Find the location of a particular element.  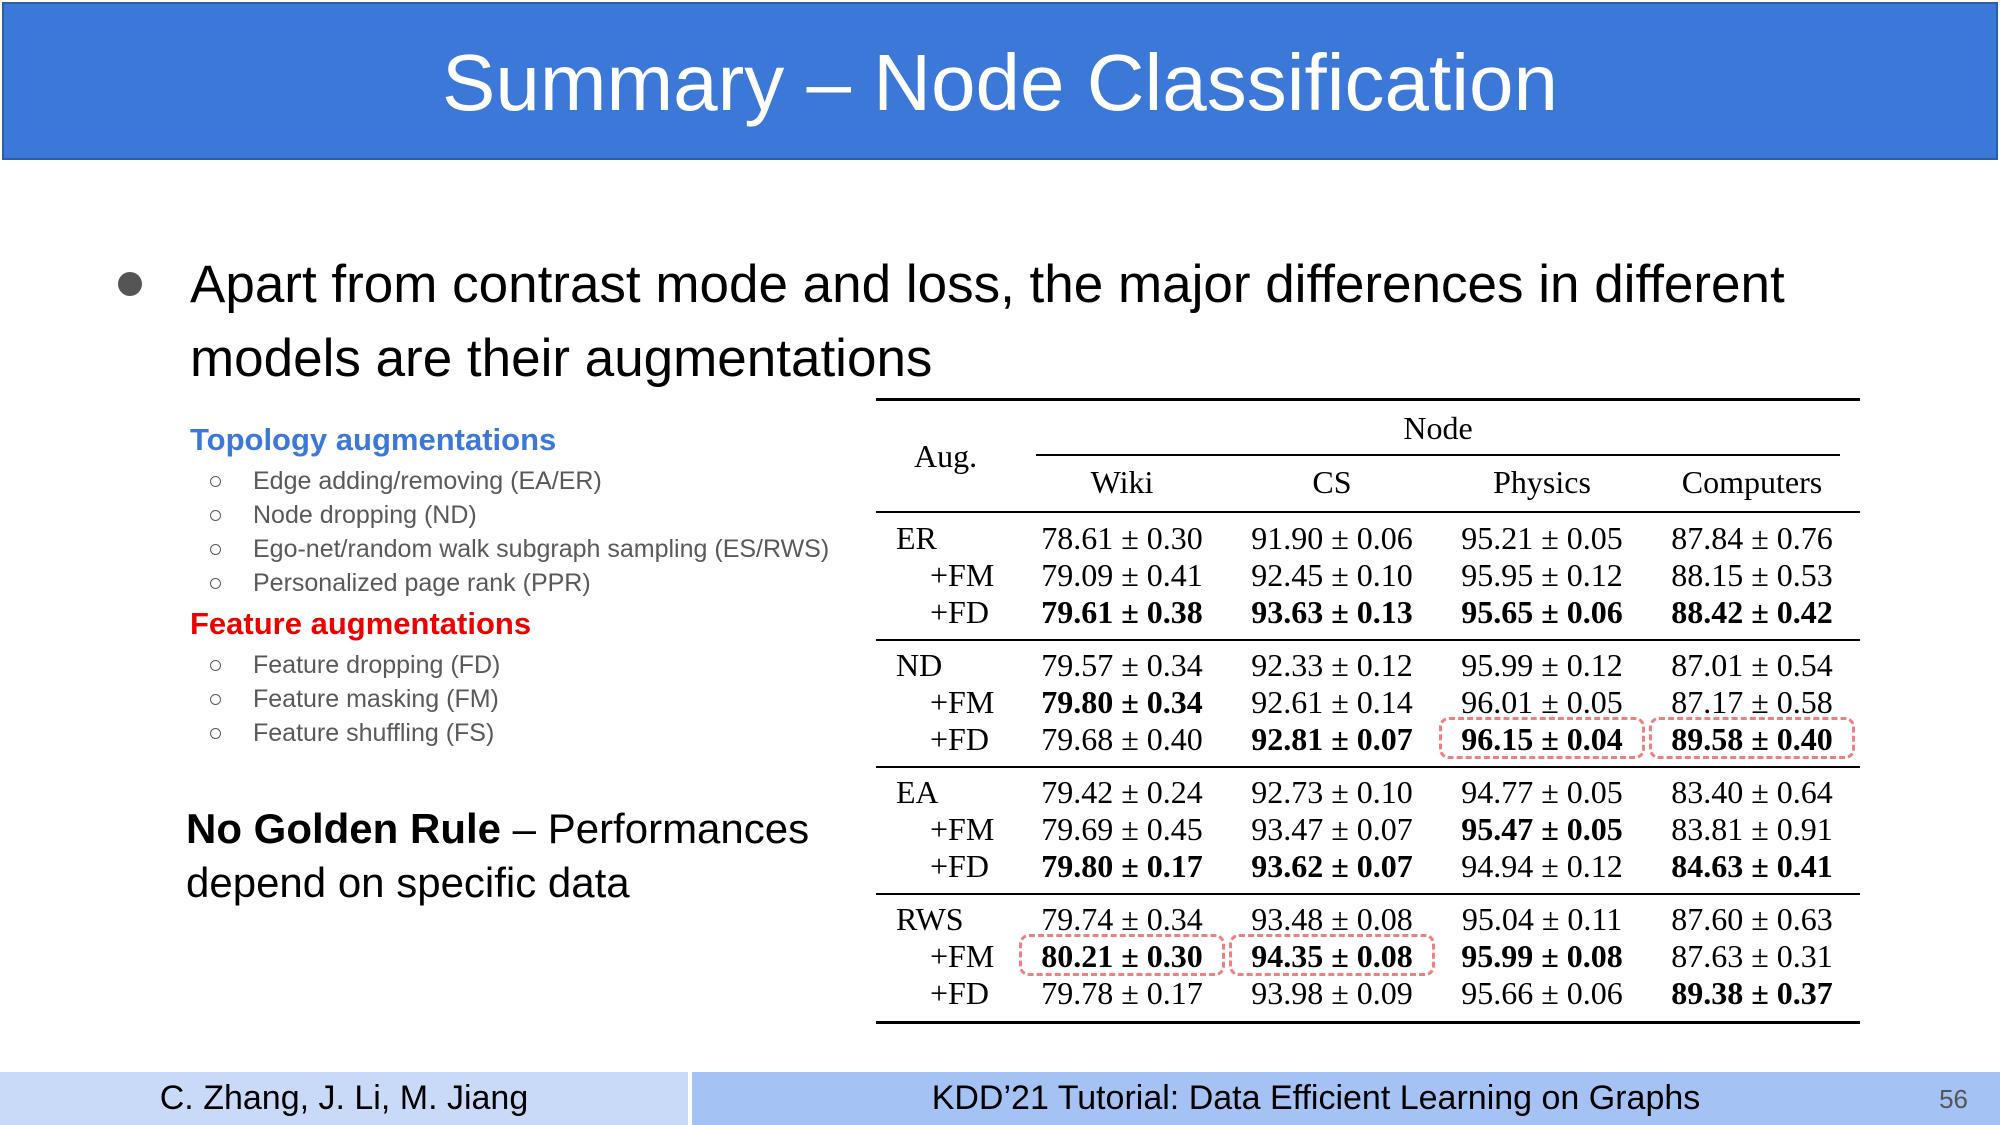

aug-list-item: Node dropping (ND) is located at coordinates (530, 515).